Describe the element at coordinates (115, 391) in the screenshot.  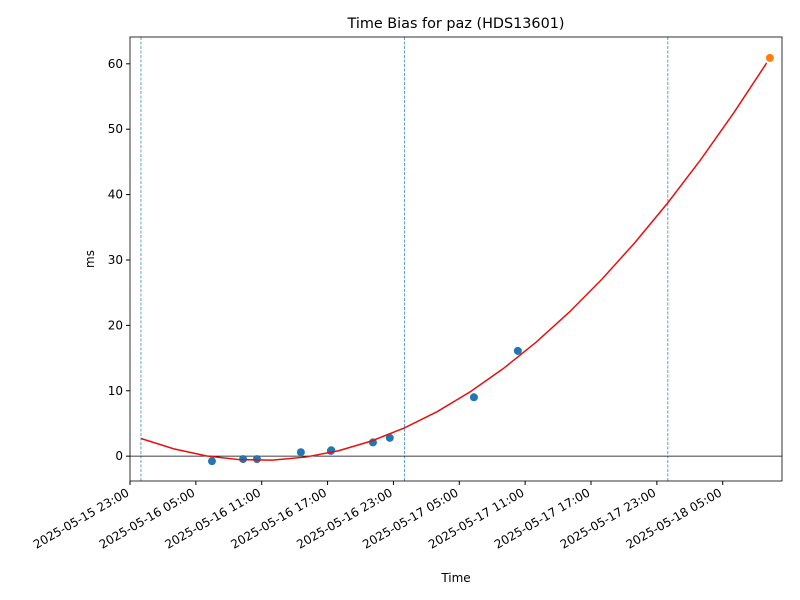
I see `y-tick-label: 10` at that location.